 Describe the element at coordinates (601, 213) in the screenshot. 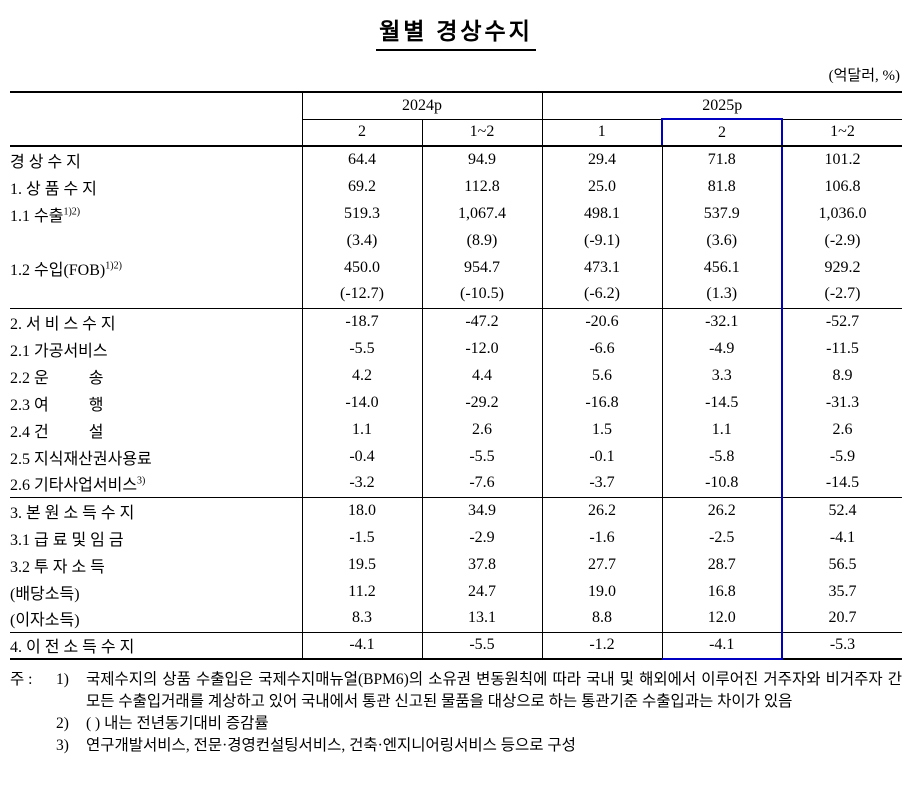

I see `cell-value: 498.1` at that location.